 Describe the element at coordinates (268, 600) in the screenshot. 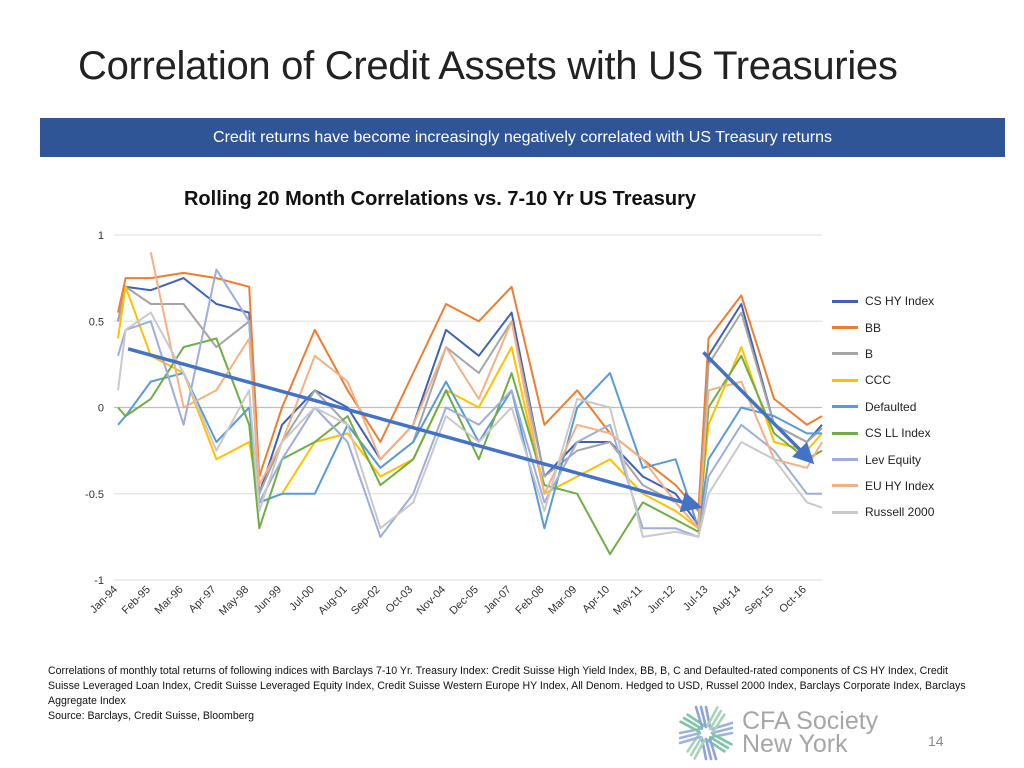

I see `x-tick-label: Jun-99` at that location.